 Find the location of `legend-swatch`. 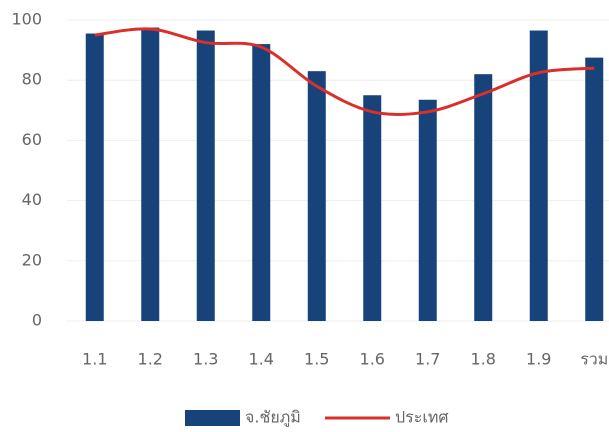

legend-swatch is located at coordinates (212, 418).